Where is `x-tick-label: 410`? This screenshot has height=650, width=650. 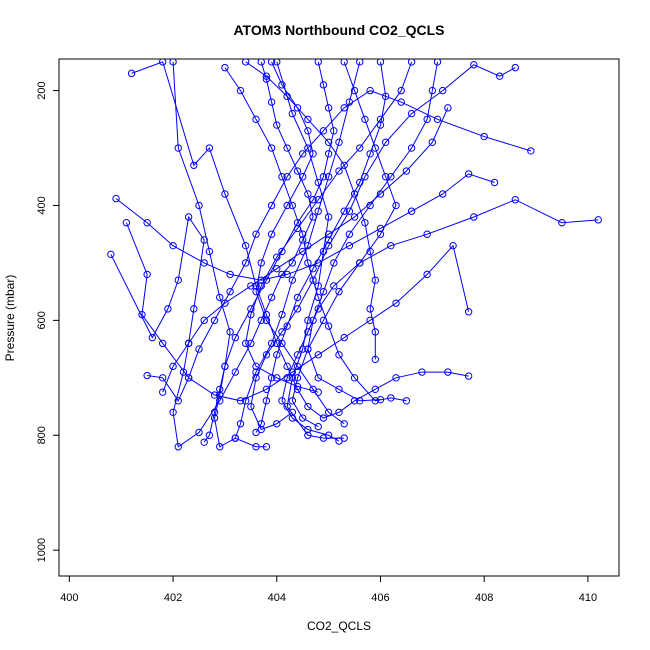
x-tick-label: 410 is located at coordinates (588, 598).